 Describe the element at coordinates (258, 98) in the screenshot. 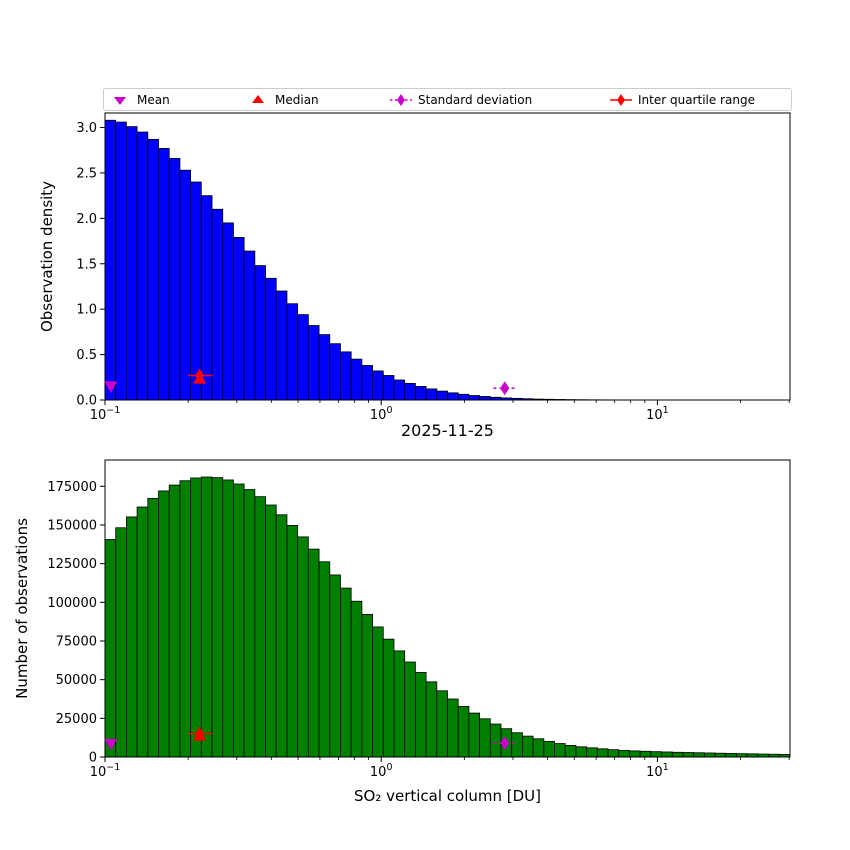

I see `triangle-up-icon` at that location.